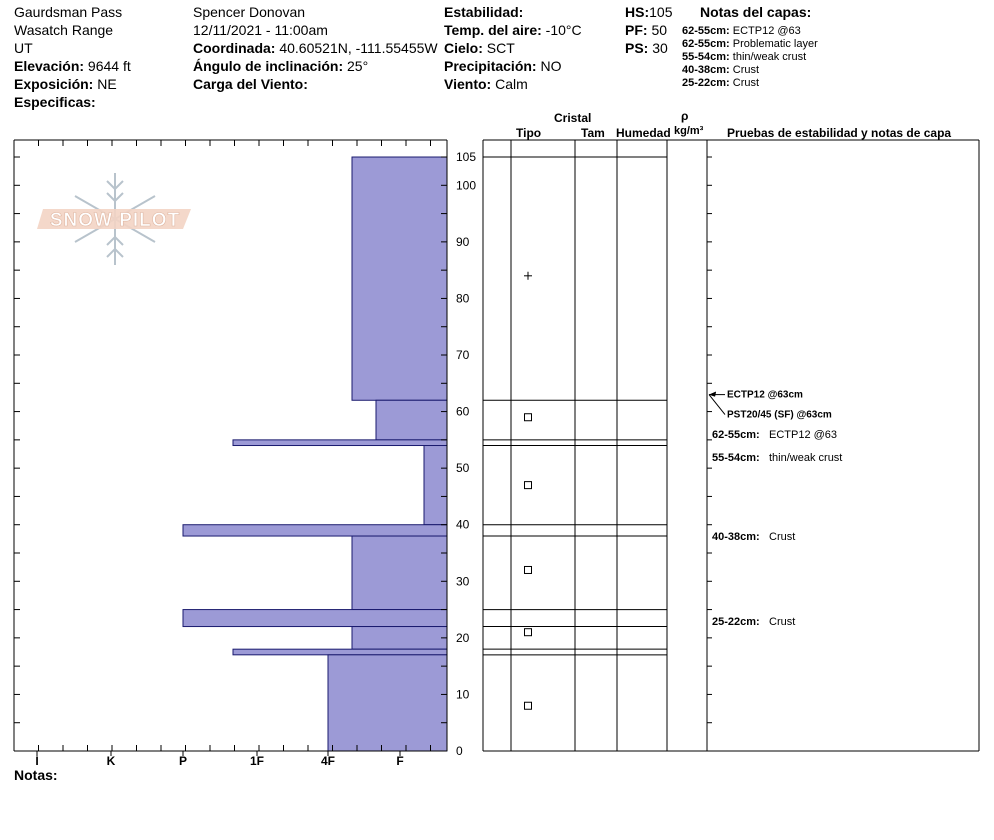 The width and height of the screenshot is (994, 840). I want to click on height-axis-label: 60, so click(463, 412).